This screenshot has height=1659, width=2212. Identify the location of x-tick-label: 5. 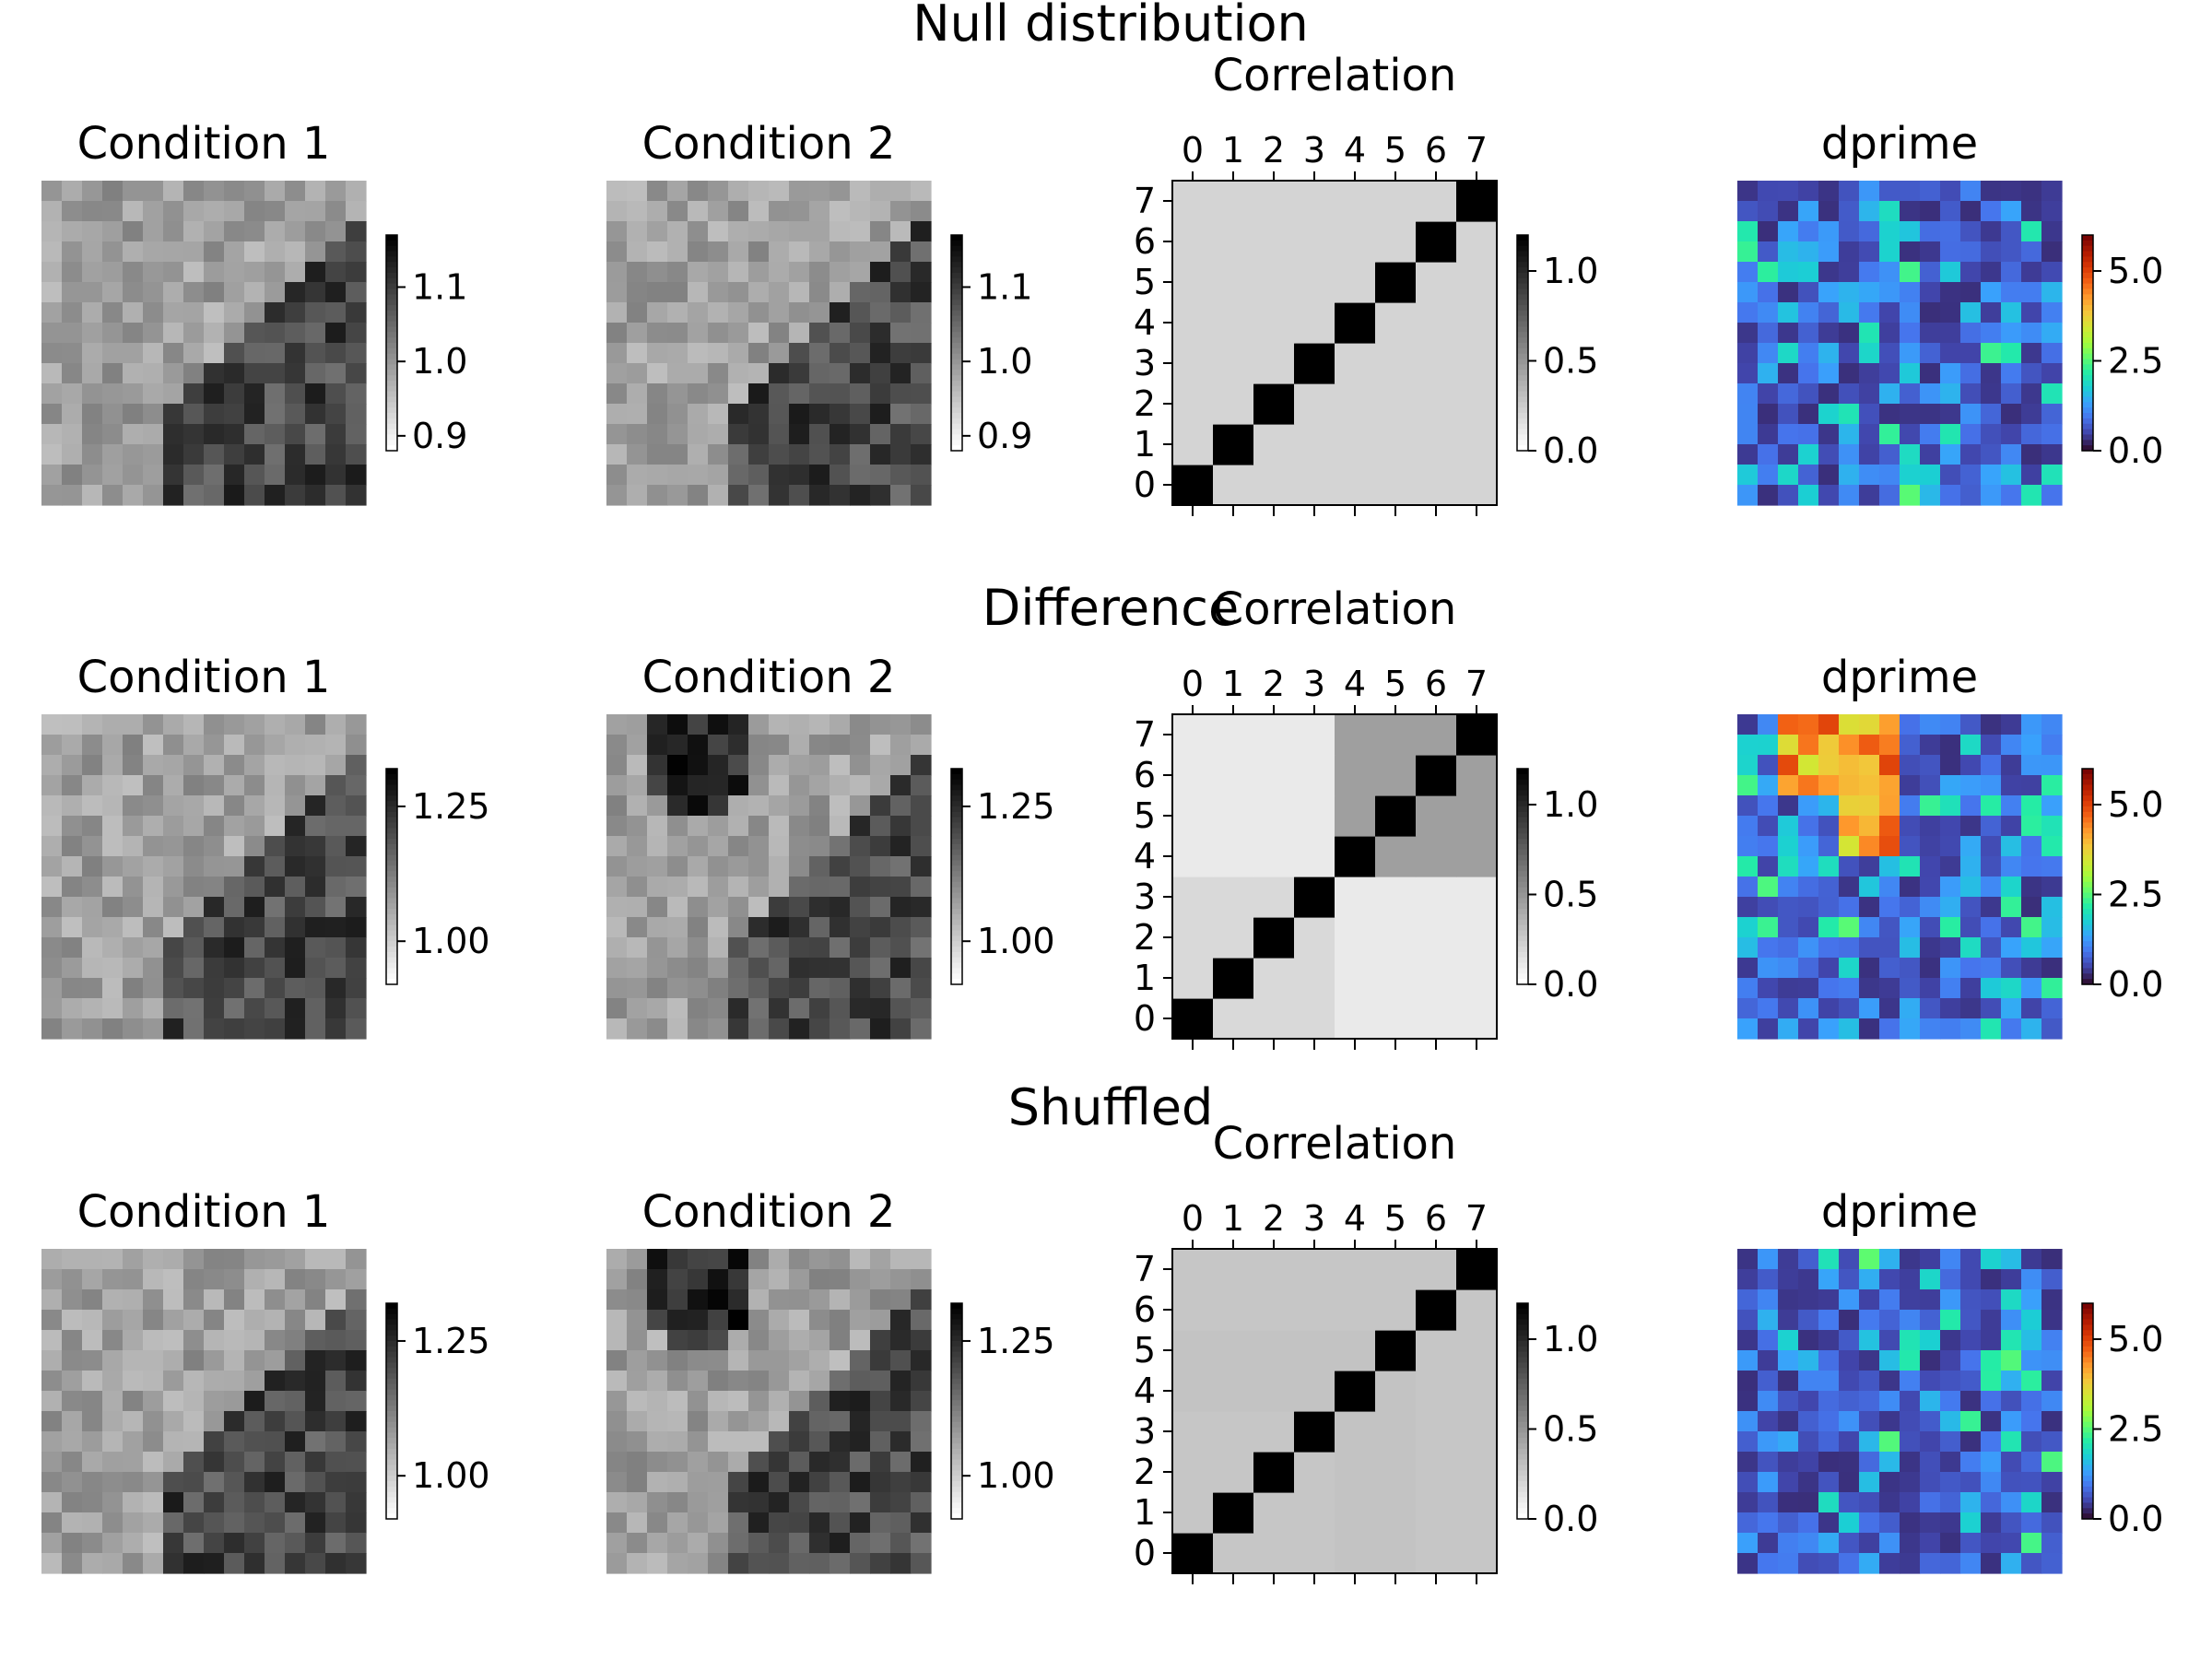
(1395, 684).